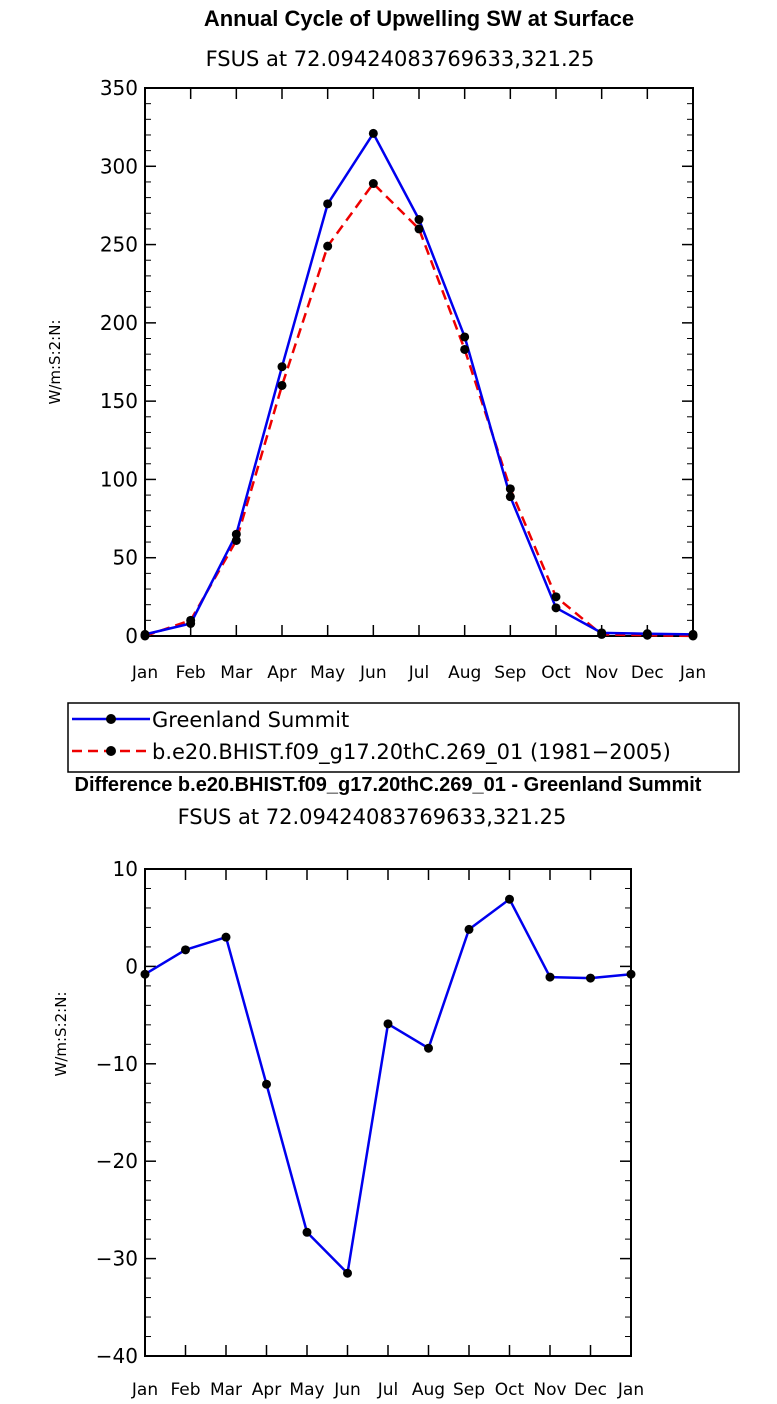 This screenshot has width=777, height=1404. Describe the element at coordinates (117, 1356) in the screenshot. I see `y-tick-label: −40` at that location.